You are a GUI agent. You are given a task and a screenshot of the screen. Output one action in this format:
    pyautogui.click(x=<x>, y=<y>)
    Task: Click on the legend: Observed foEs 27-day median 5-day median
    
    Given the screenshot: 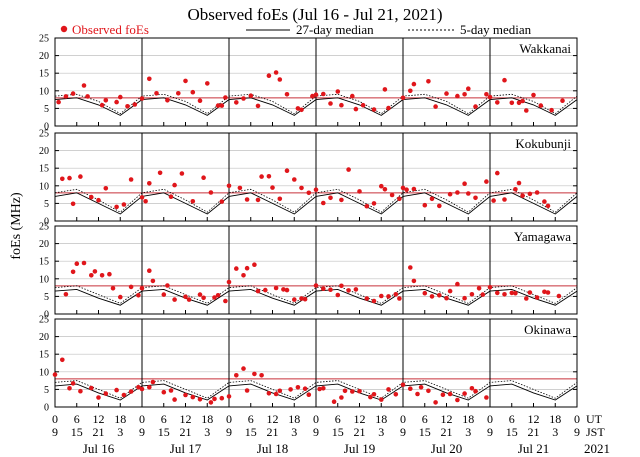 What is the action you would take?
    pyautogui.click(x=296, y=29)
    